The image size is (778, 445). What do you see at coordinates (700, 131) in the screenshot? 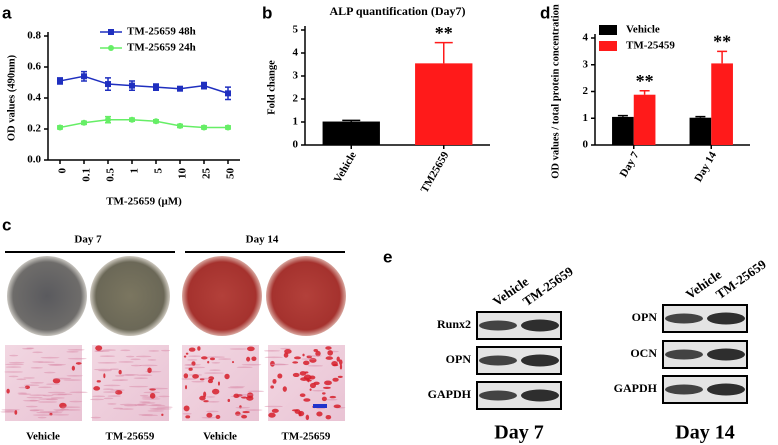
I see `bar` at bounding box center [700, 131].